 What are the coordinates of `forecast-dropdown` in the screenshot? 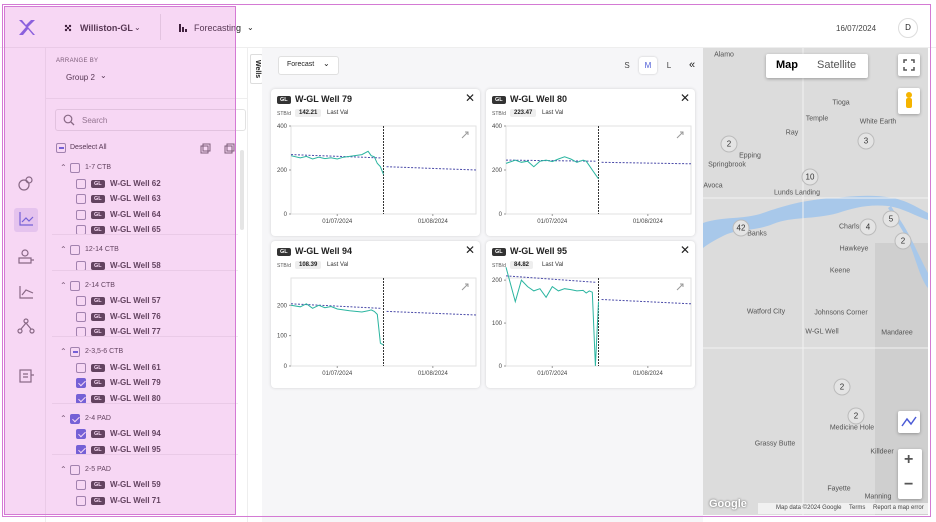 It's located at (308, 65).